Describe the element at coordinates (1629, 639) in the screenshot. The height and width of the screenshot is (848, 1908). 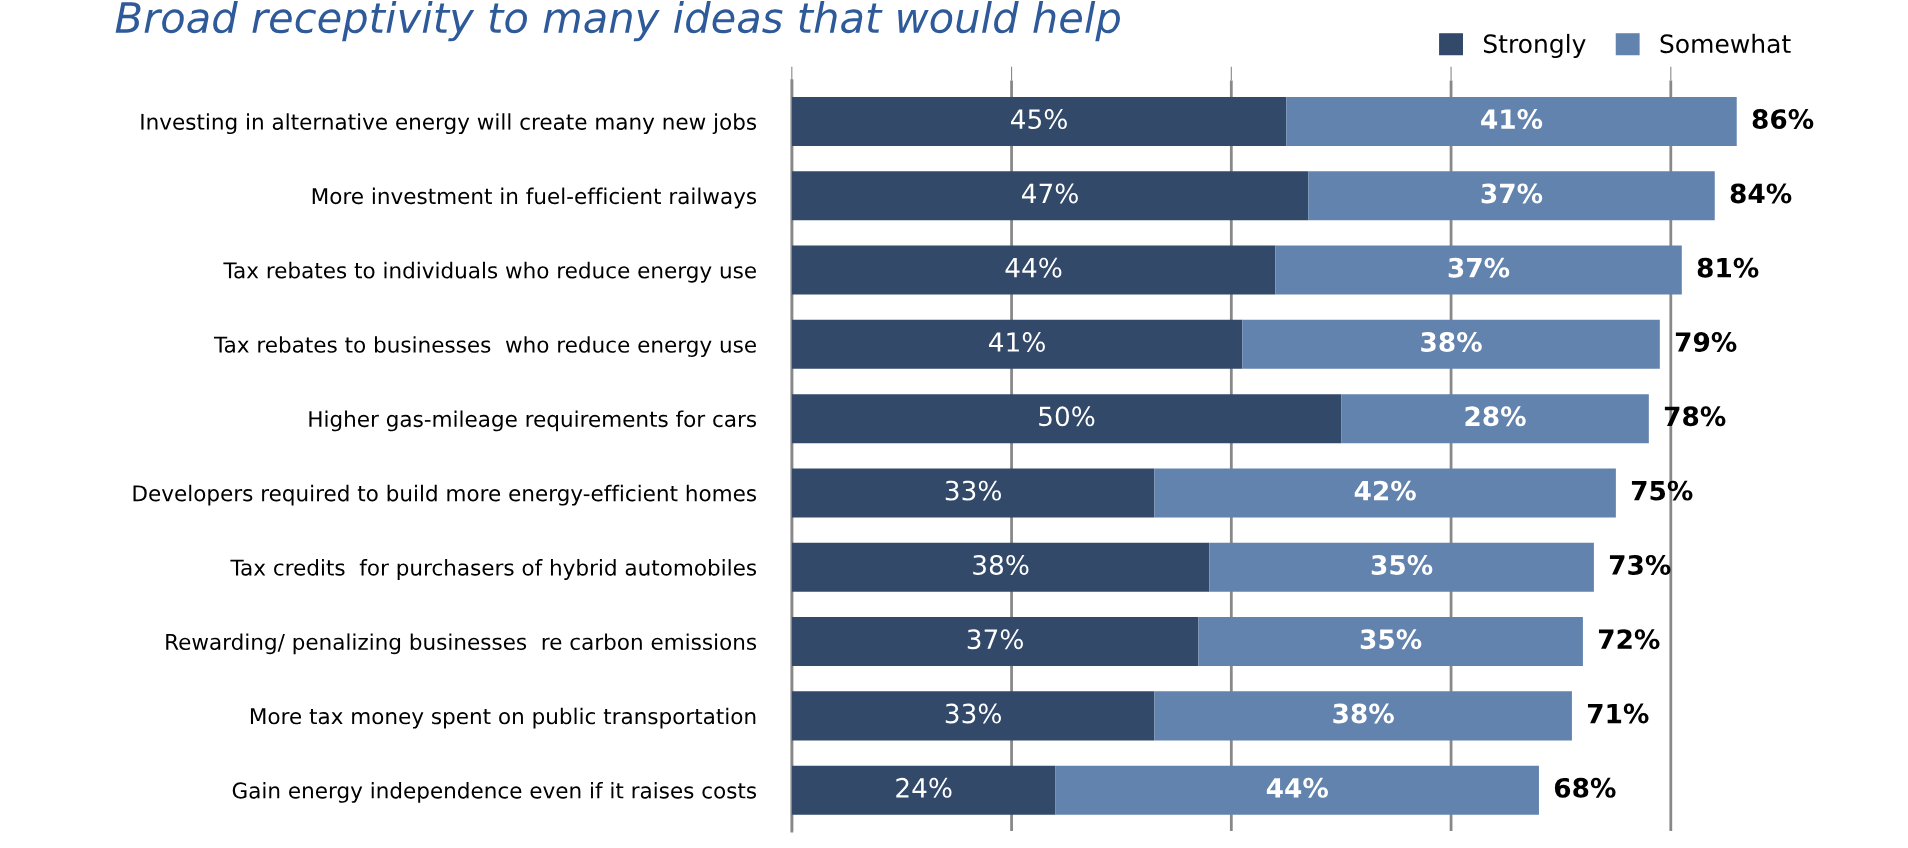
I see `total-label: 72%` at that location.